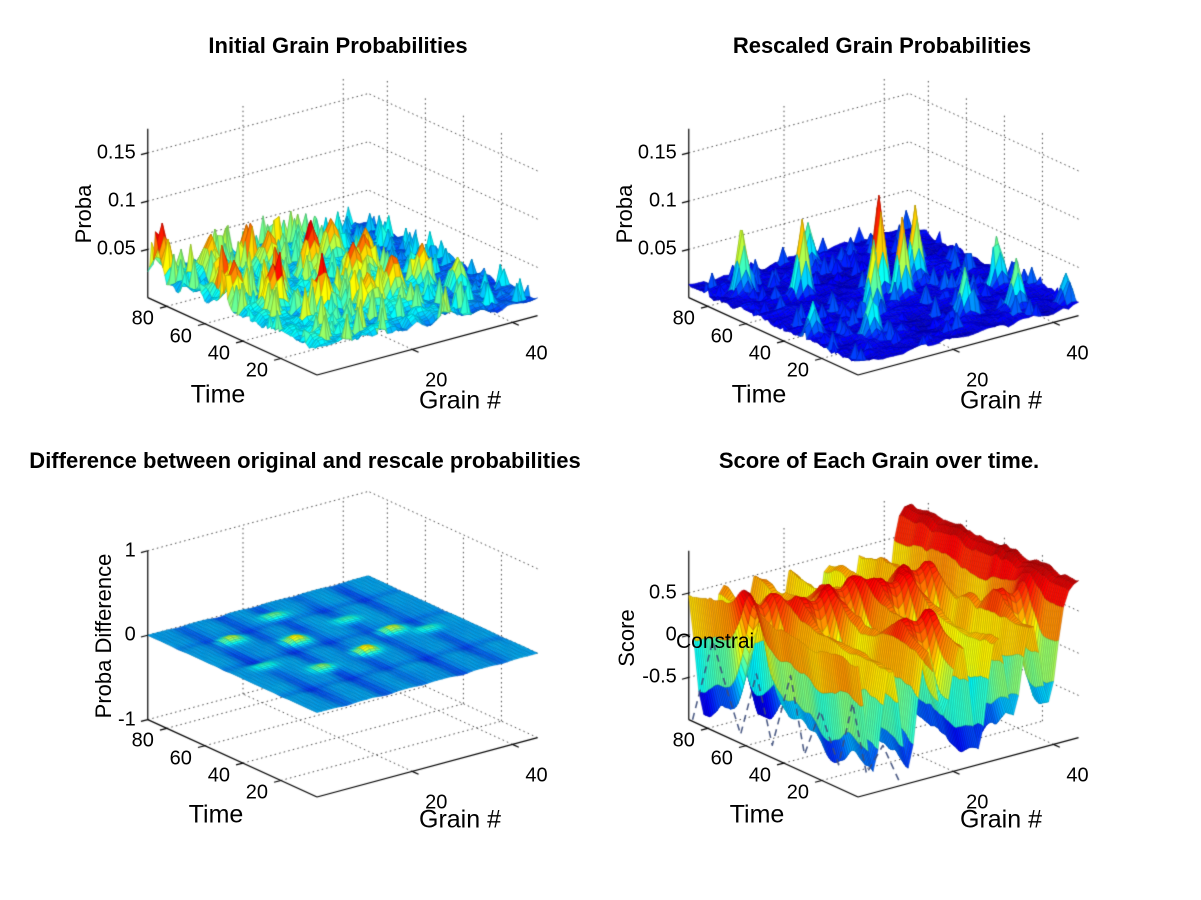 Image resolution: width=1201 pixels, height=900 pixels. What do you see at coordinates (83, 214) in the screenshot?
I see `subplot1-zaxis-label: Proba` at bounding box center [83, 214].